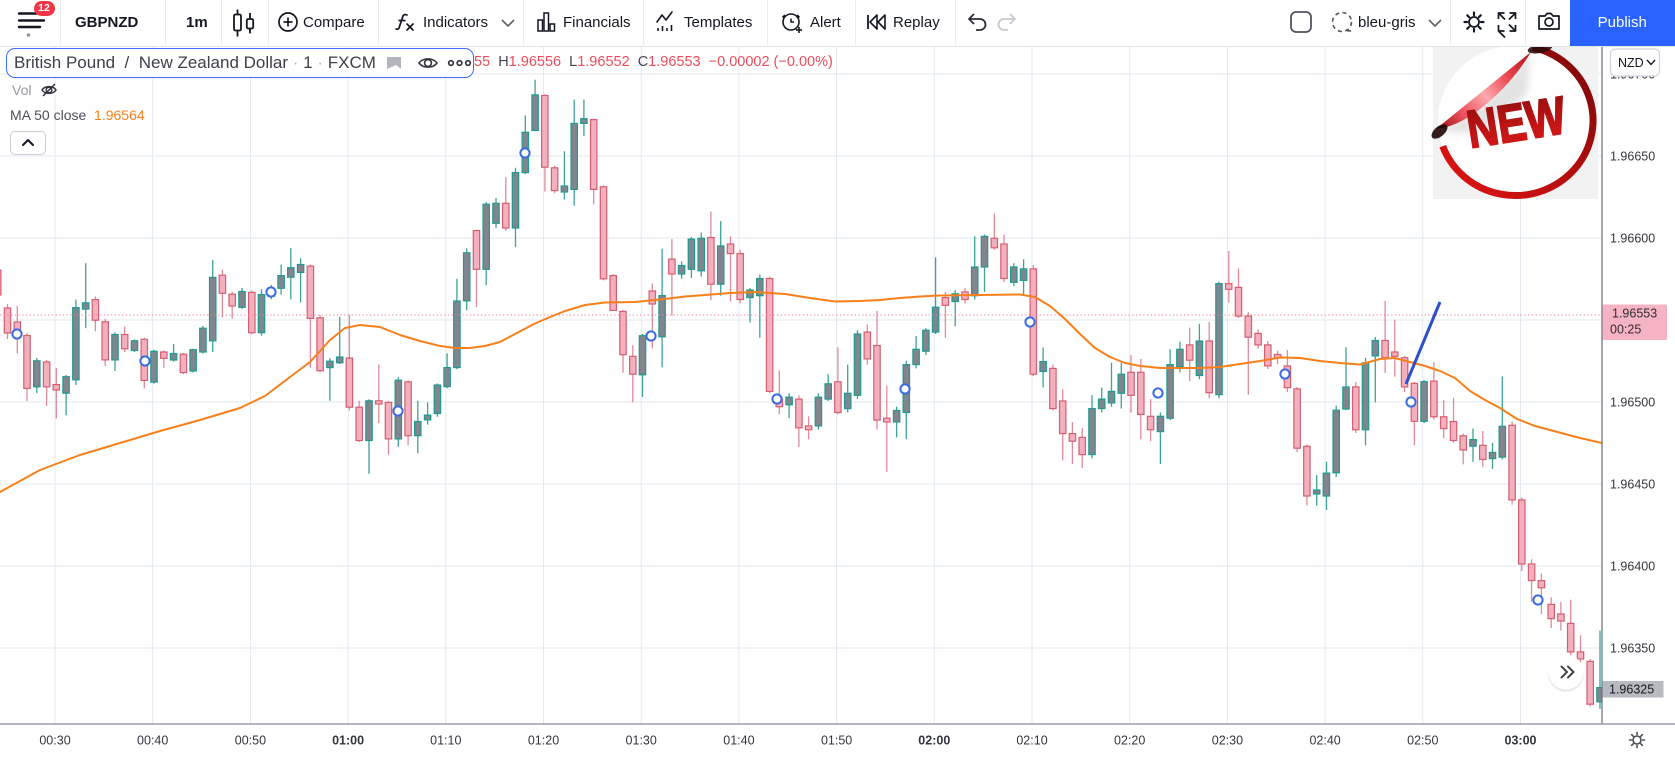 The image size is (1675, 757). I want to click on svg-text: 00:25, so click(1625, 330).